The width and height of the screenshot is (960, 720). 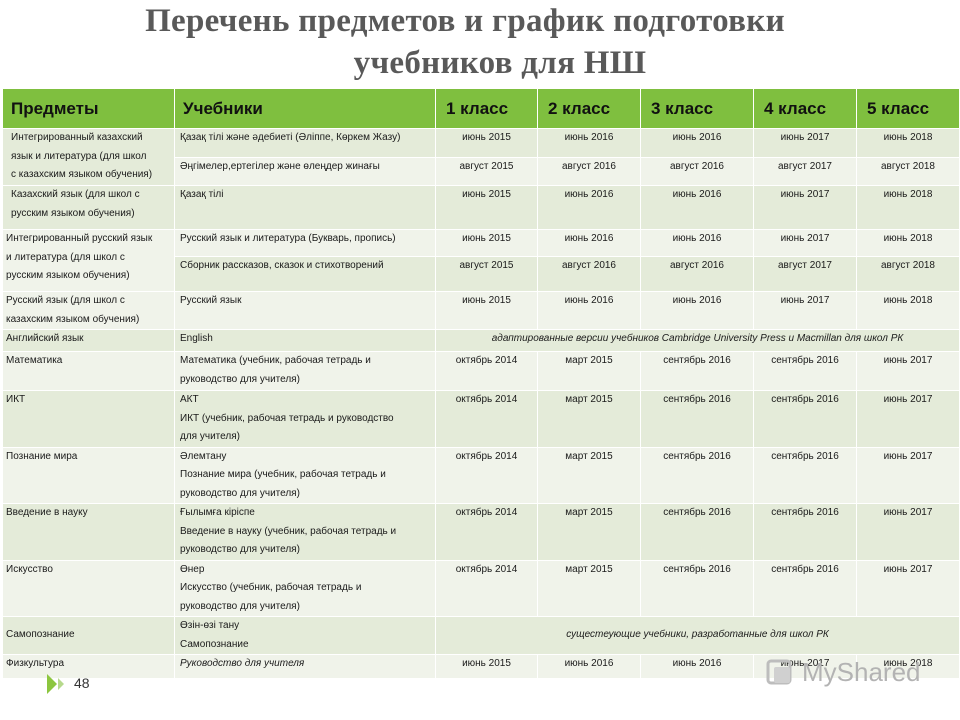 I want to click on subject-line: Введение в науку, so click(x=47, y=512).